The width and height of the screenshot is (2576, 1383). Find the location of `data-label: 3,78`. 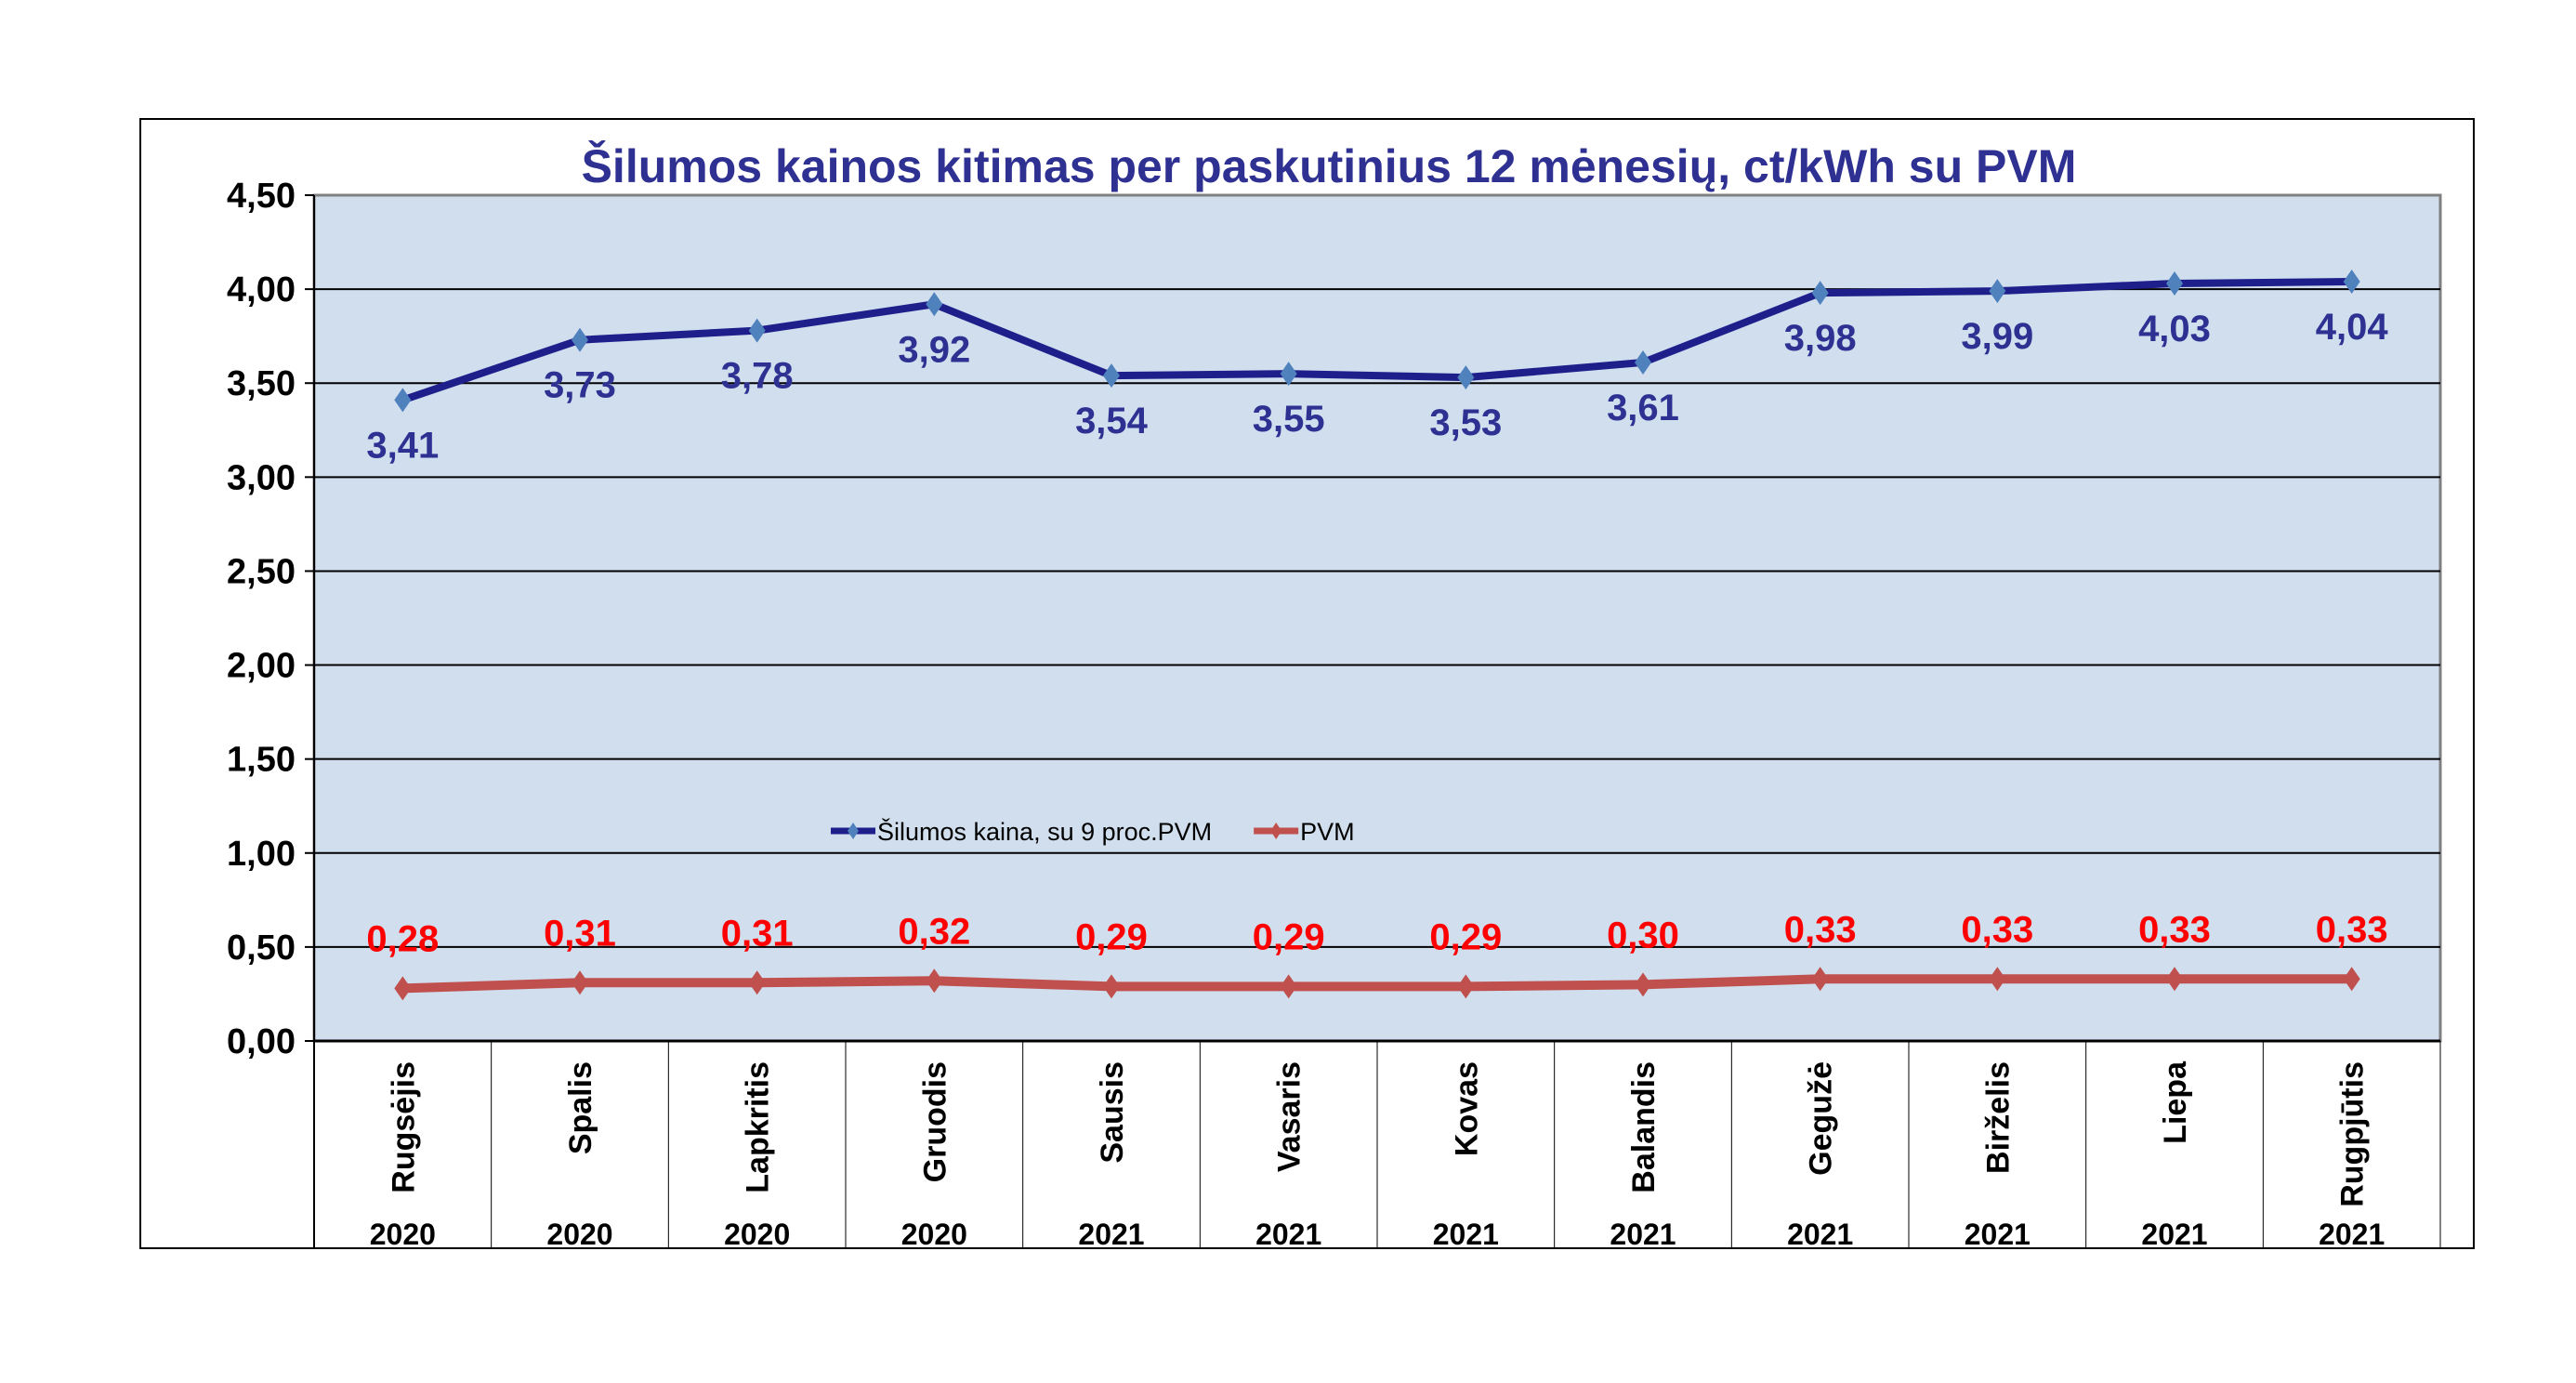

data-label: 3,78 is located at coordinates (757, 376).